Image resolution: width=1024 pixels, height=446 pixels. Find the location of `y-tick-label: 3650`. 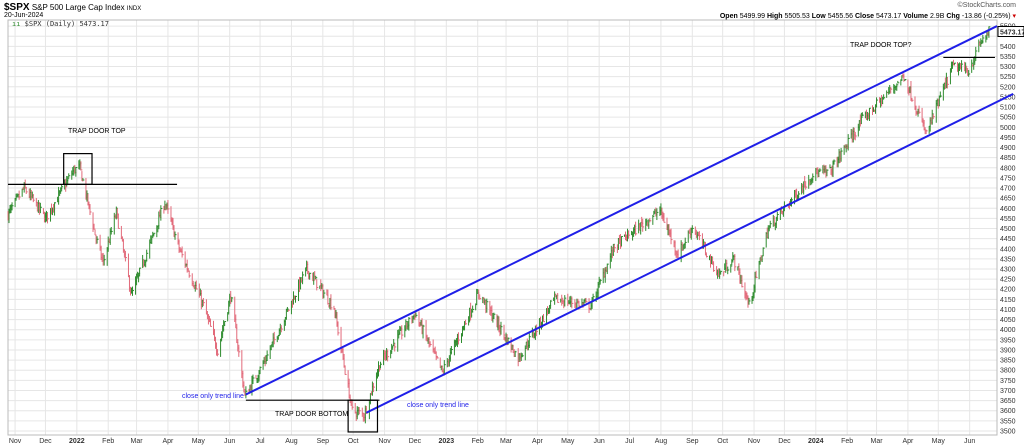

y-tick-label: 3650 is located at coordinates (1008, 401).